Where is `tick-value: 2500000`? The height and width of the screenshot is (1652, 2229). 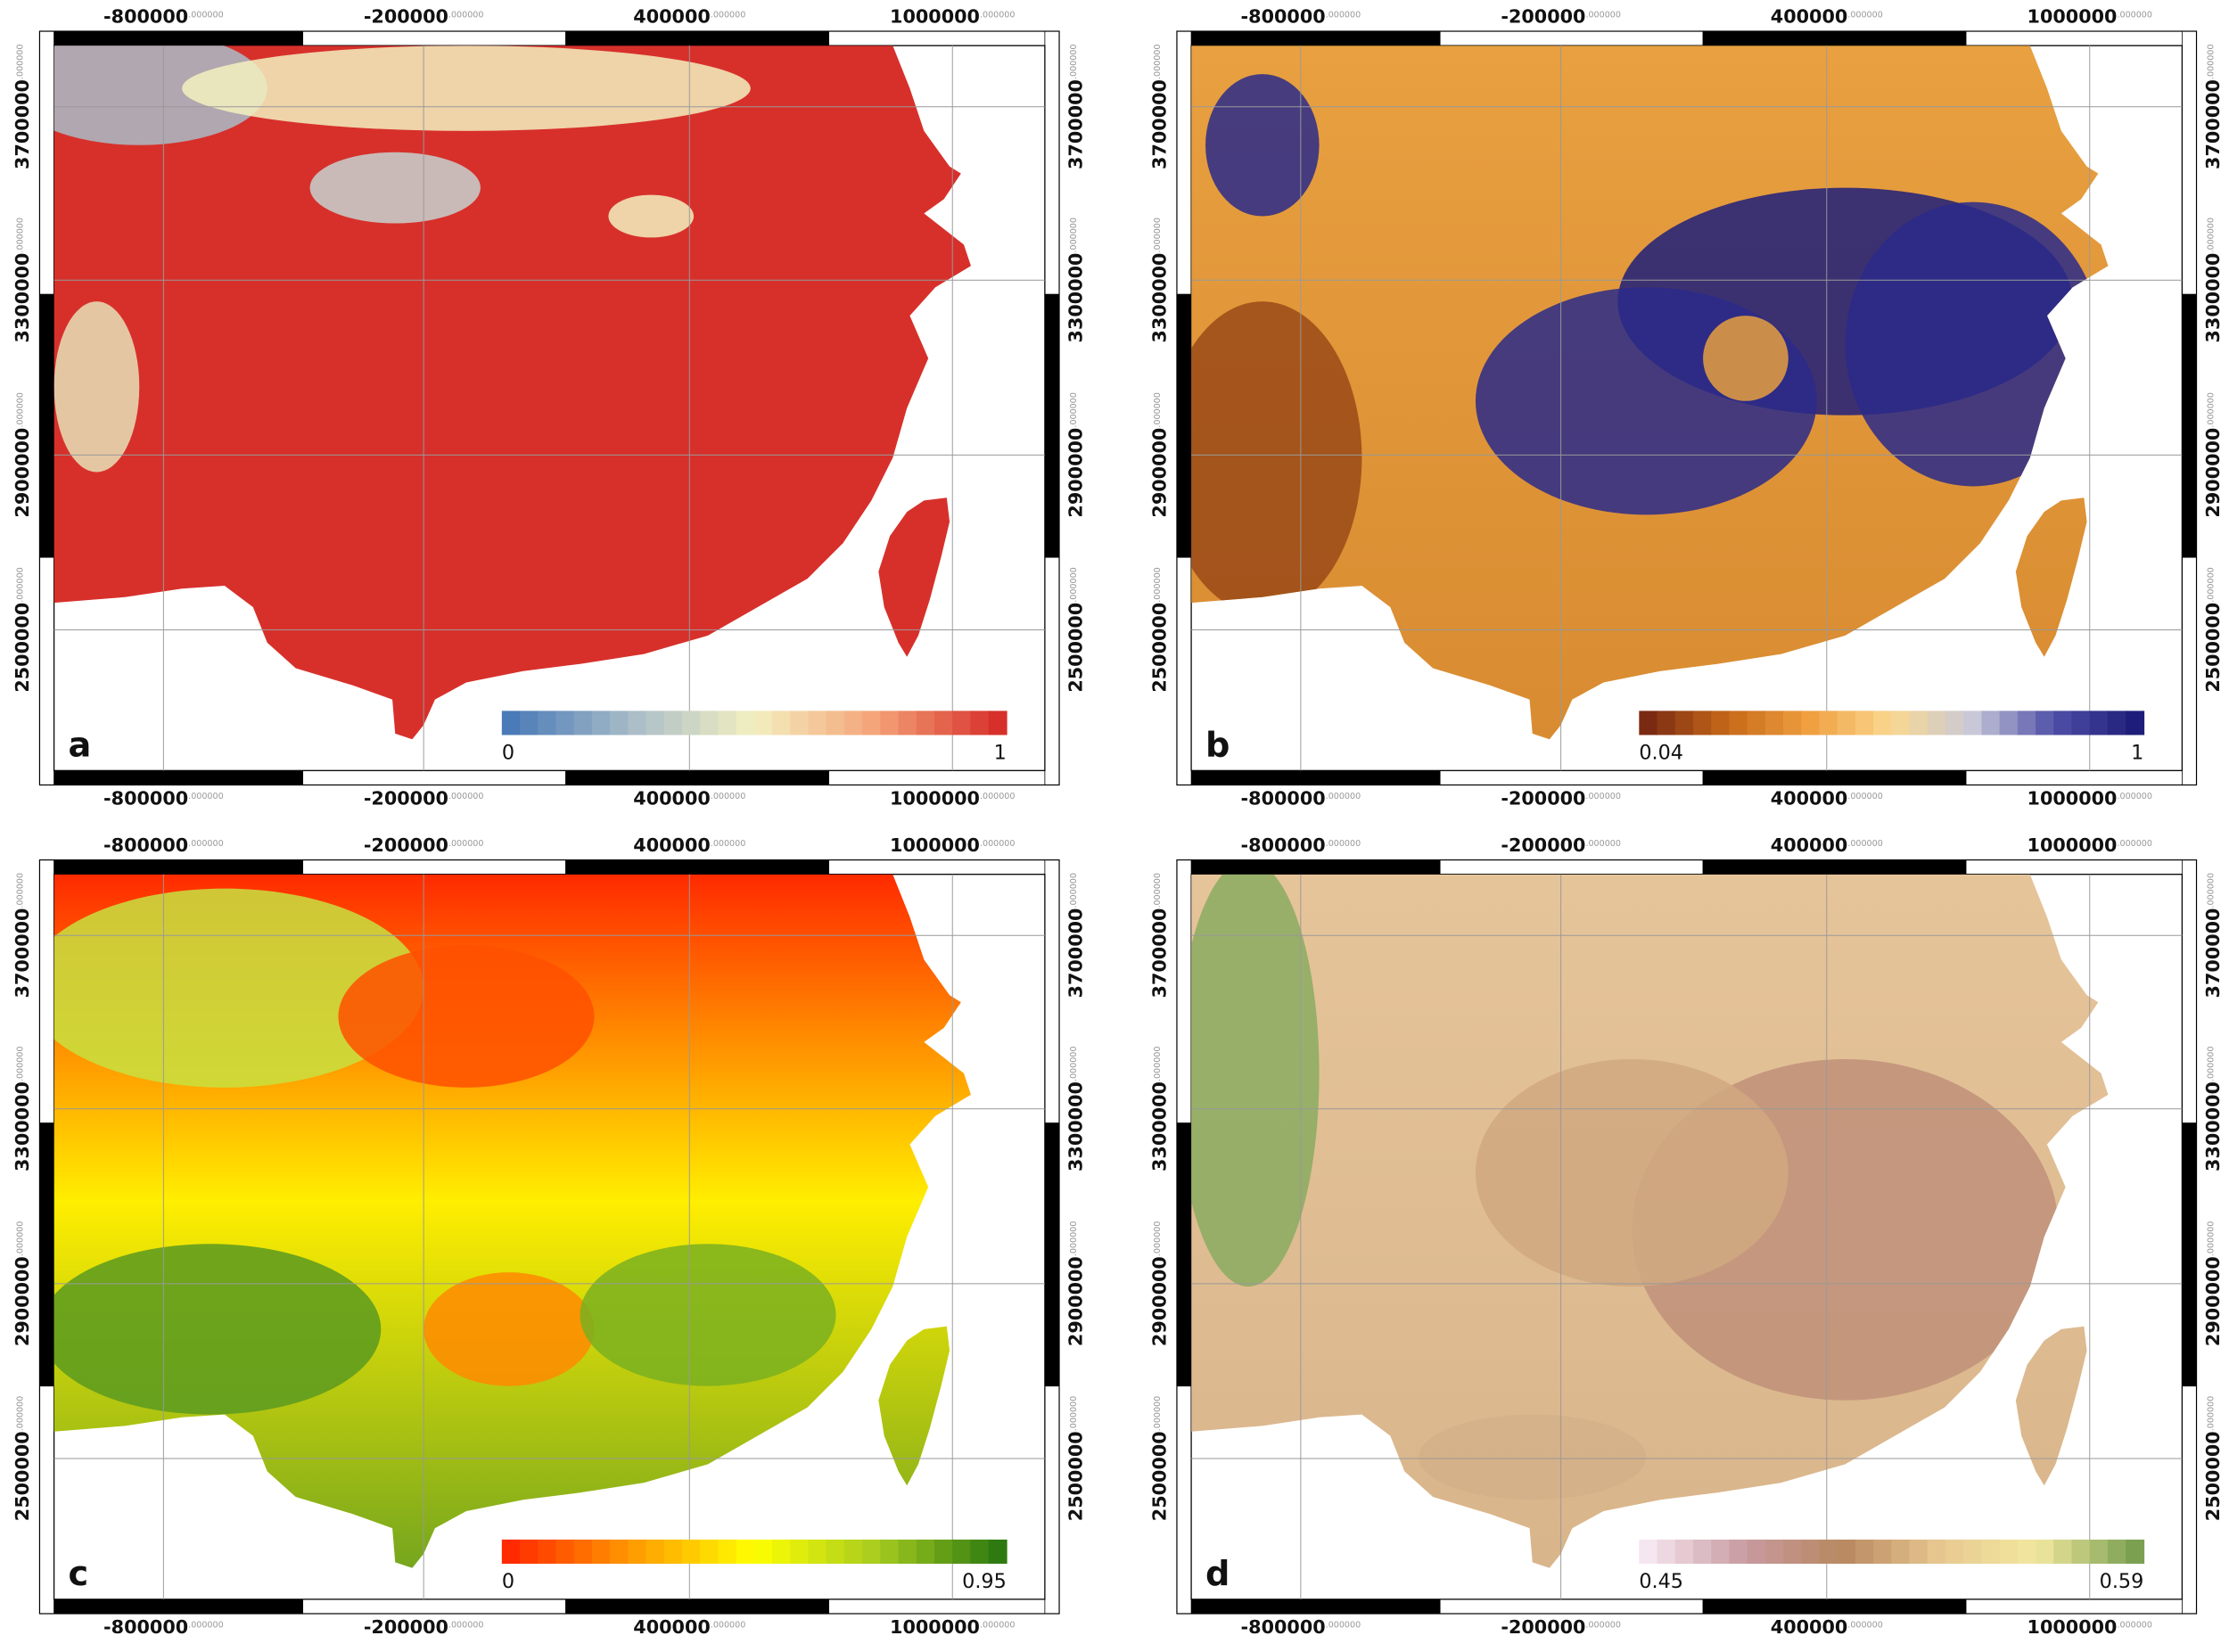
tick-value: 2500000 is located at coordinates (1159, 648).